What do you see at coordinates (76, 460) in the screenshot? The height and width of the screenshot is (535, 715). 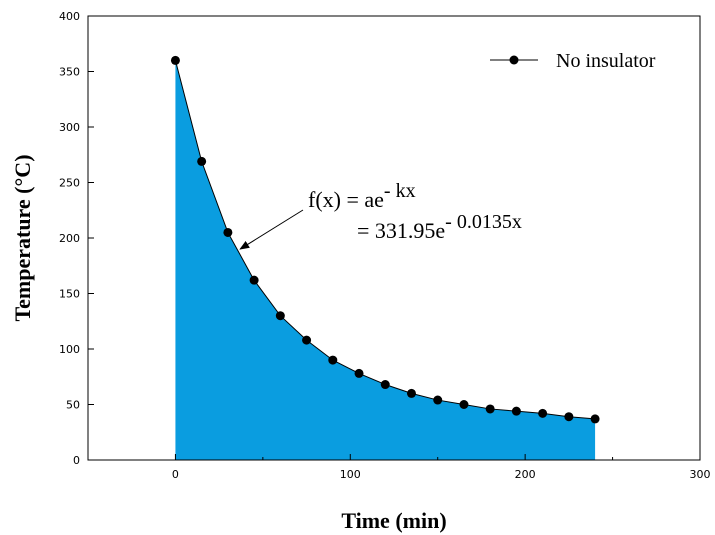 I see `y-tick-label: 0` at bounding box center [76, 460].